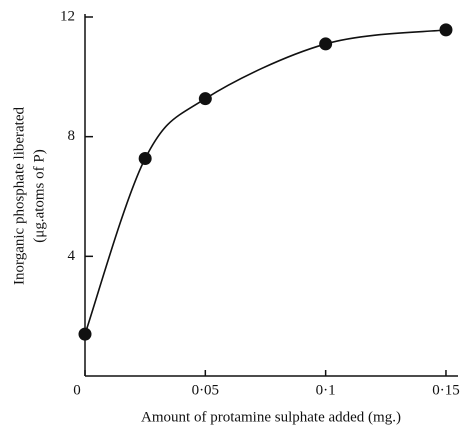 This screenshot has width=471, height=430. I want to click on x-tick-label: 0, so click(77, 390).